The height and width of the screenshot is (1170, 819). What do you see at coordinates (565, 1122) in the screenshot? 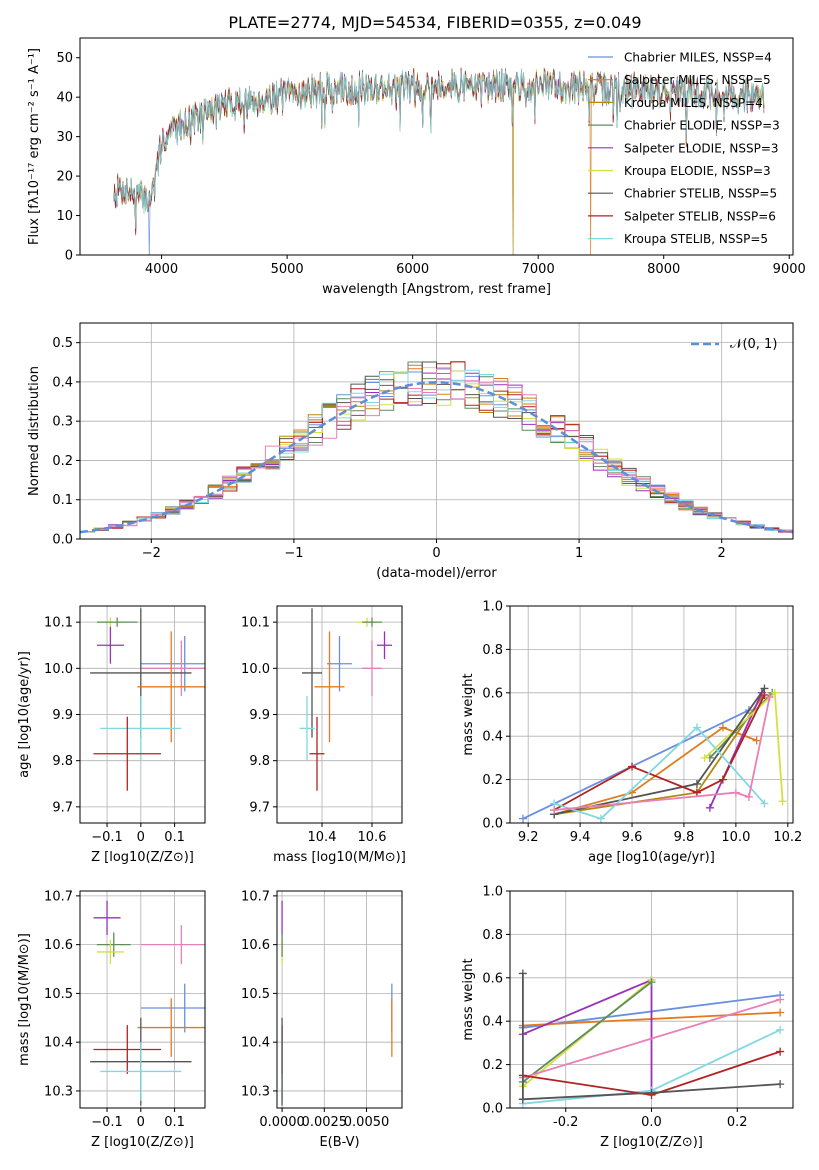
I see `x-tick-label: -0.2` at bounding box center [565, 1122].